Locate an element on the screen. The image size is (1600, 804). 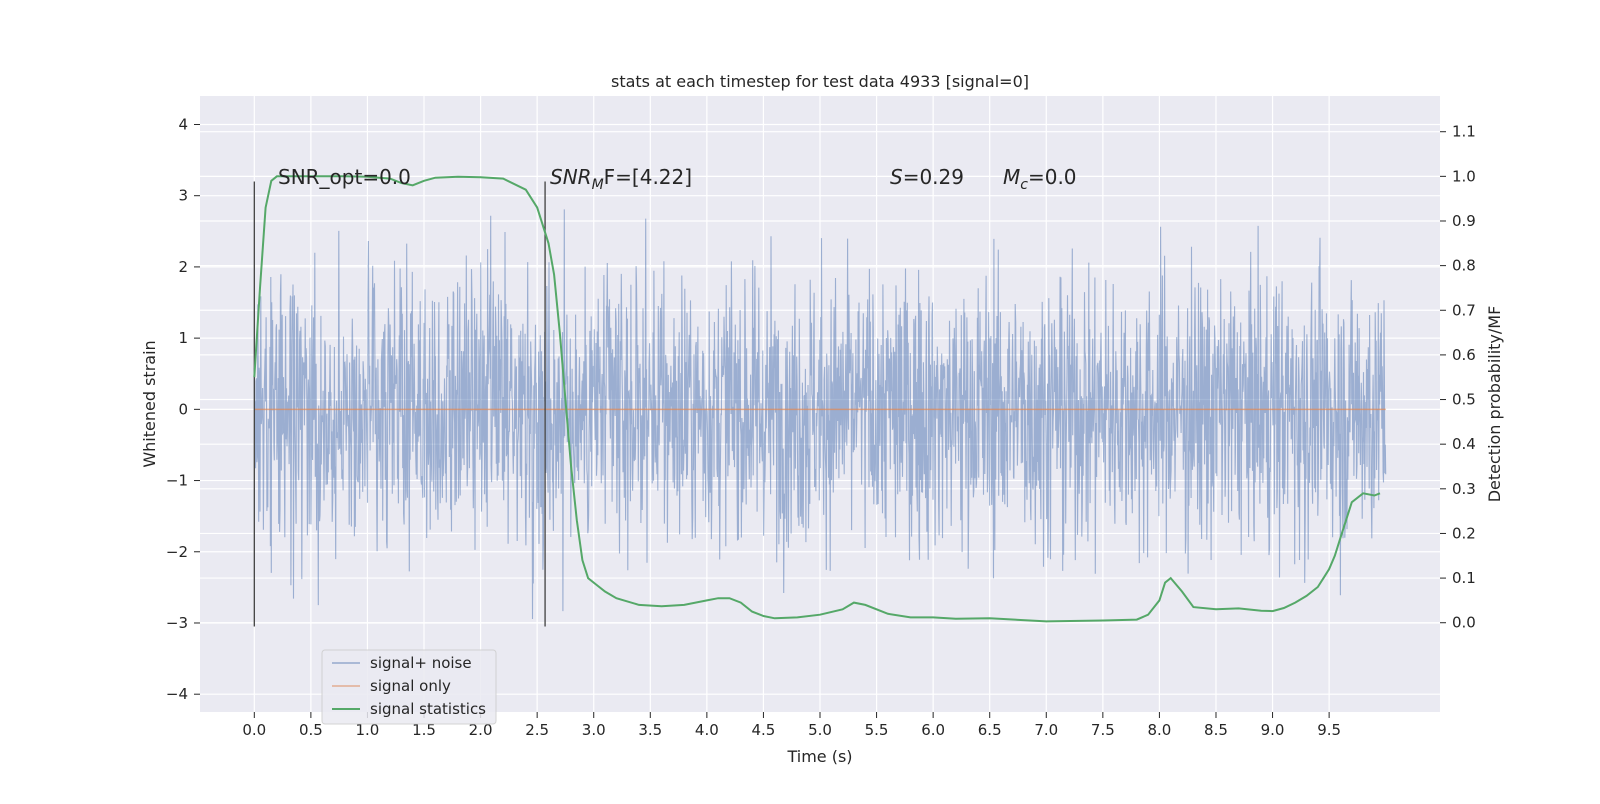
annotation-mc-italic: M is located at coordinates (1011, 177).